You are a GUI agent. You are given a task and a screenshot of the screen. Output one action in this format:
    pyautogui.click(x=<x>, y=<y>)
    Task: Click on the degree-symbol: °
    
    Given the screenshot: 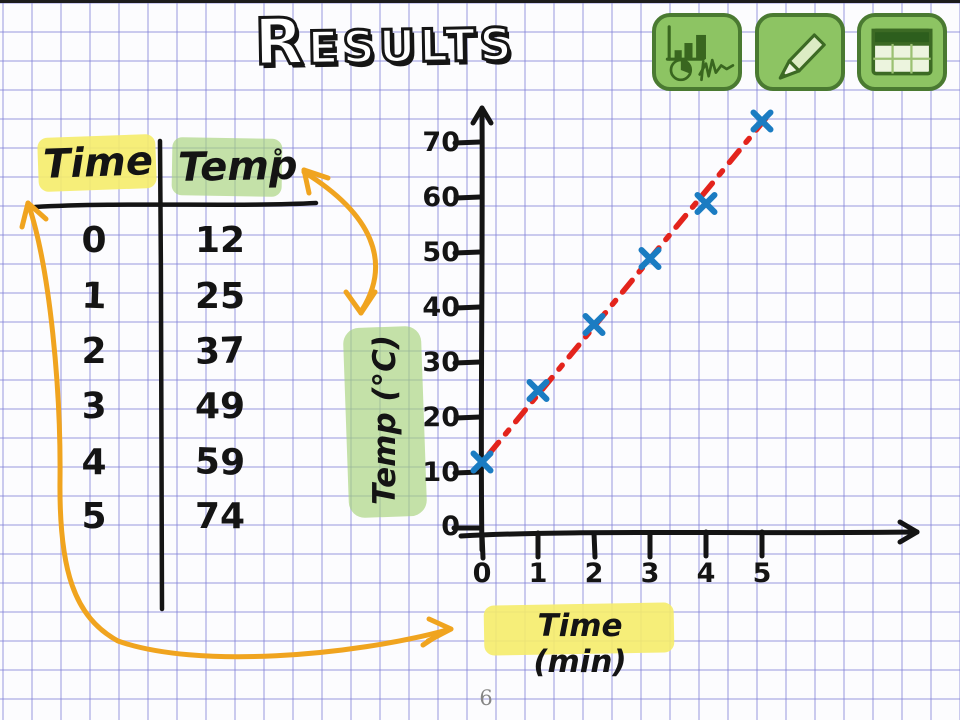 What is the action you would take?
    pyautogui.click(x=278, y=158)
    